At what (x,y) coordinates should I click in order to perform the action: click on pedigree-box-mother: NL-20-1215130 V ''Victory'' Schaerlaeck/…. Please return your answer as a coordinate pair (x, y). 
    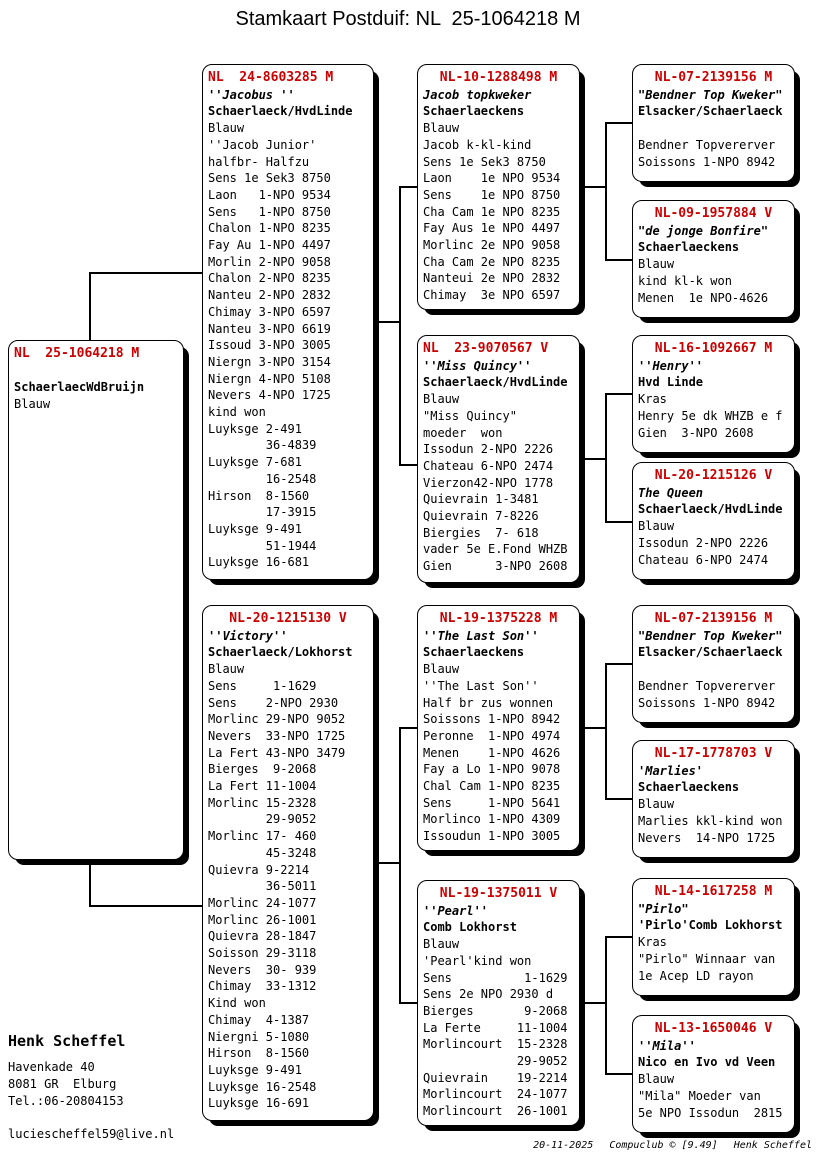
    Looking at the image, I should click on (288, 863).